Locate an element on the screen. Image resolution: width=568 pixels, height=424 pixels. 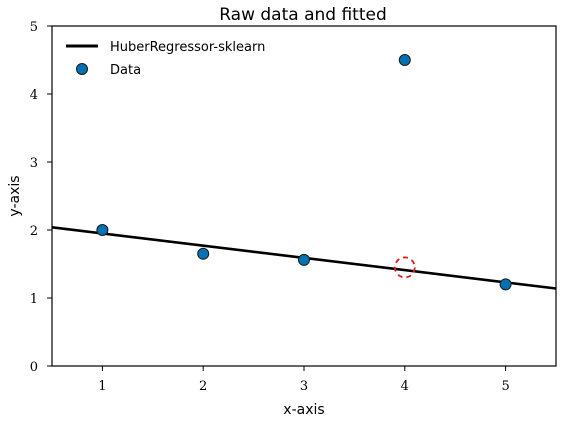
legend-label-data: Data is located at coordinates (125, 70).